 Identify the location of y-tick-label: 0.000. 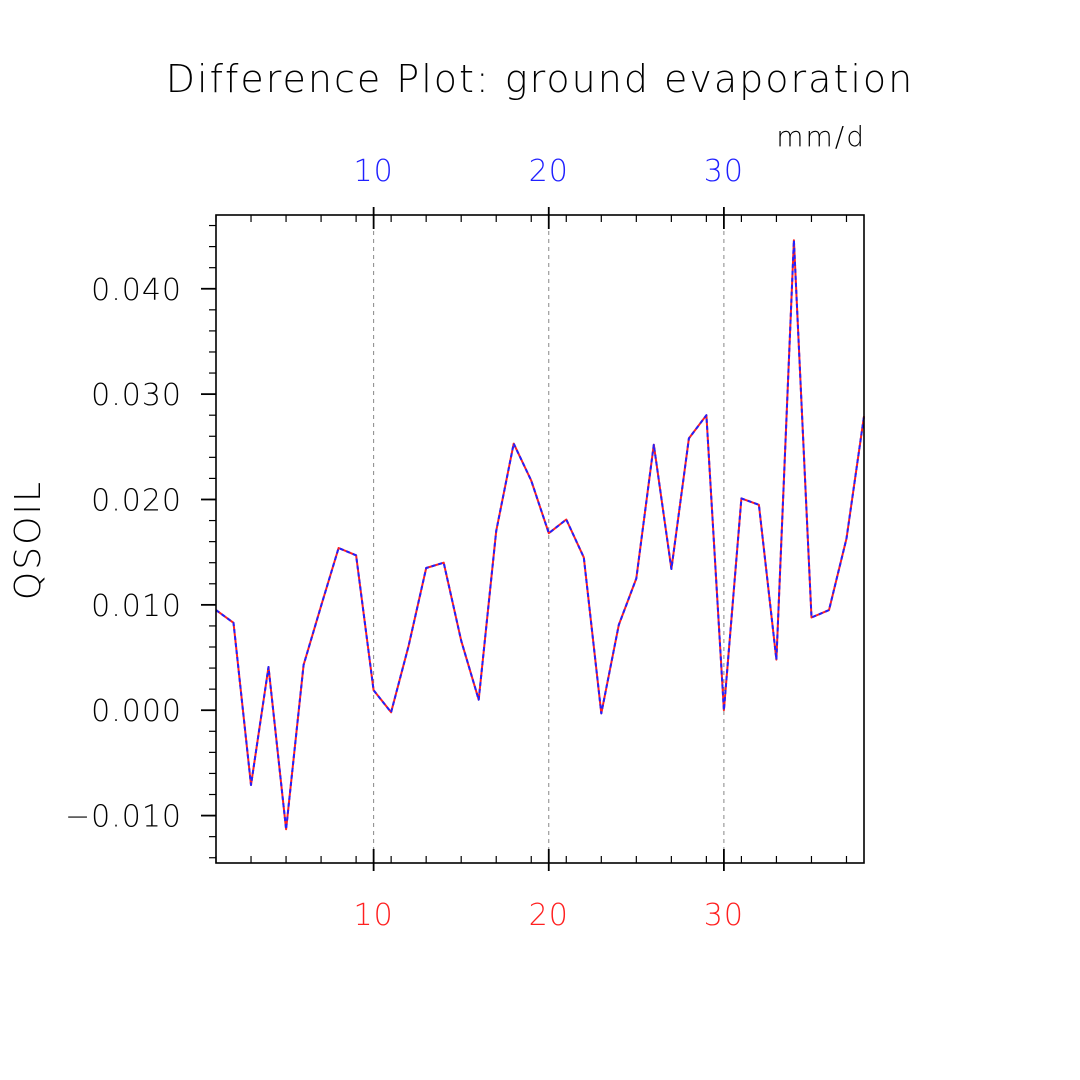
(136, 711).